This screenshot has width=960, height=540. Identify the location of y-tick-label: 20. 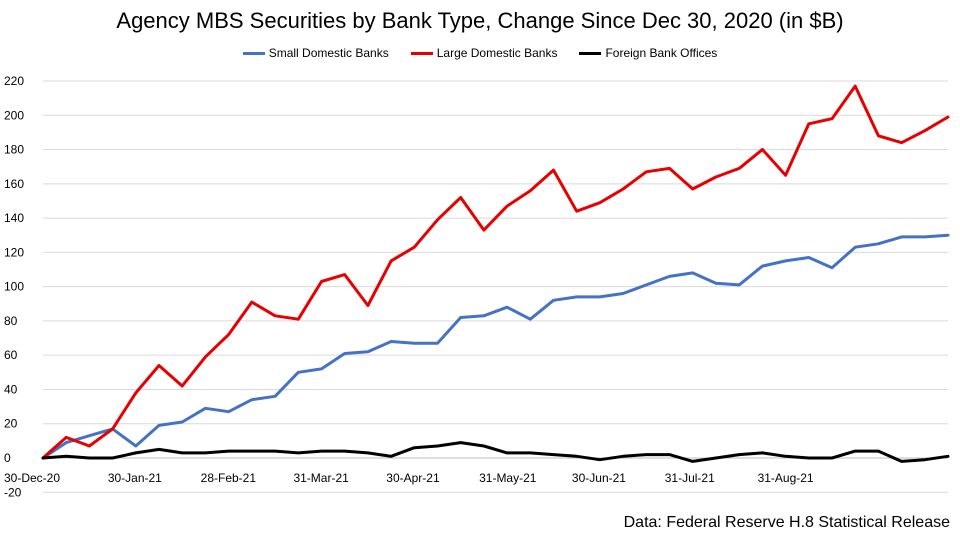
(11, 424).